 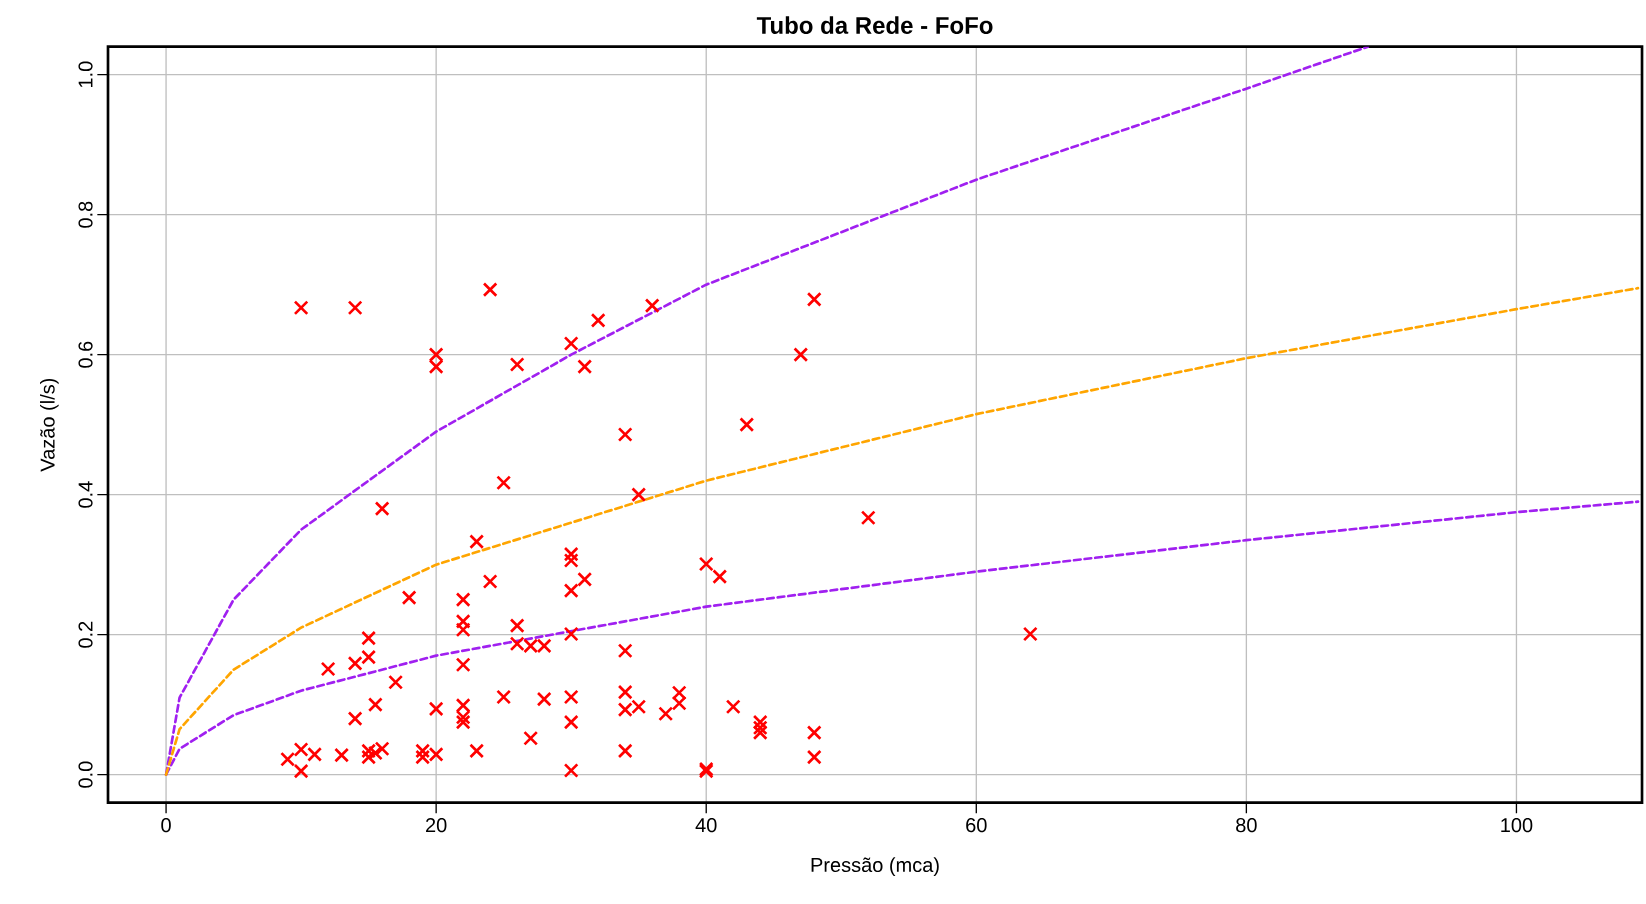 What do you see at coordinates (436, 825) in the screenshot?
I see `x-tick-label: 20` at bounding box center [436, 825].